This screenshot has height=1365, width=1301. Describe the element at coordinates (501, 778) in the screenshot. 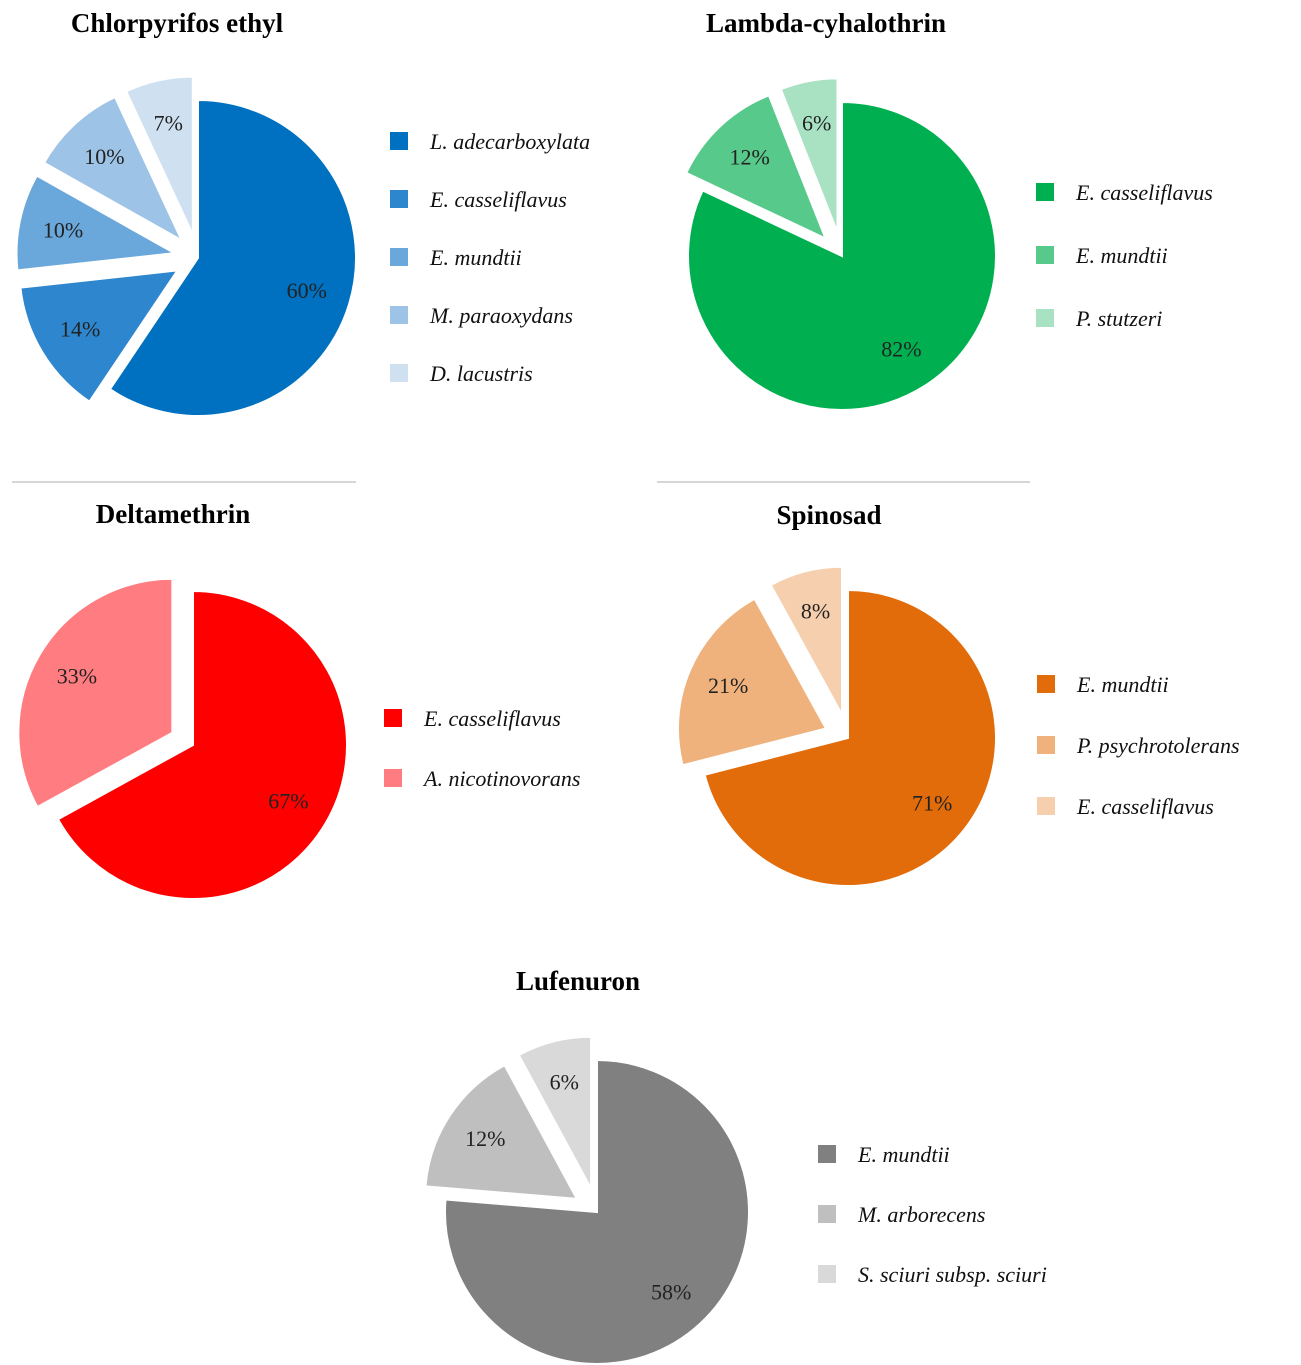

I see `legend-label: A. nicotinovorans` at that location.